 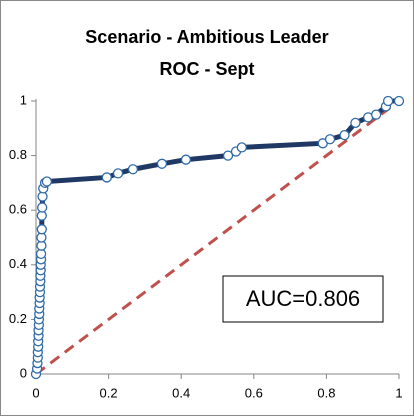 I want to click on annotation: AUC=0.806, so click(x=303, y=298).